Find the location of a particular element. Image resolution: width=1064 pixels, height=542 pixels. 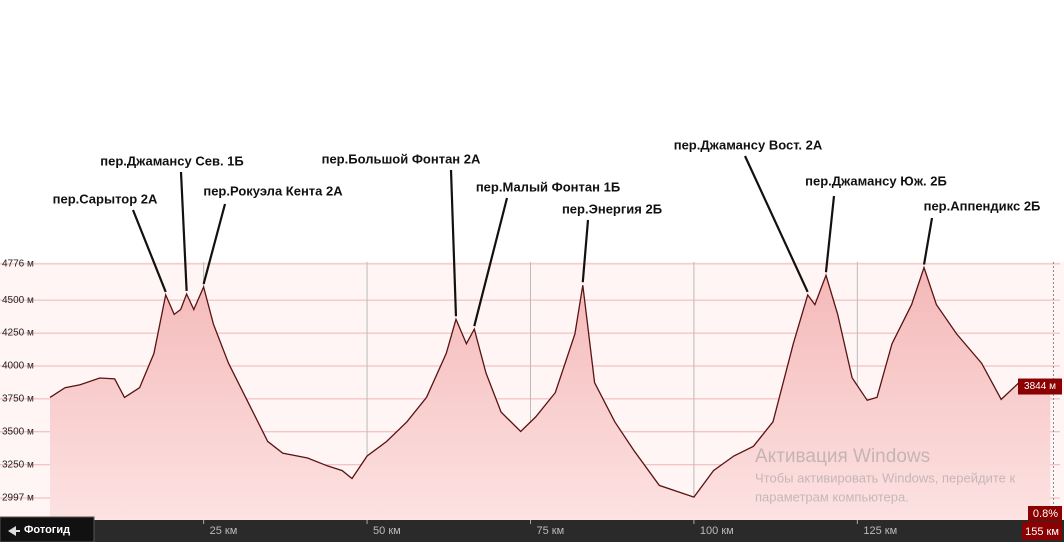

x-tick-label: 125 км is located at coordinates (880, 531).